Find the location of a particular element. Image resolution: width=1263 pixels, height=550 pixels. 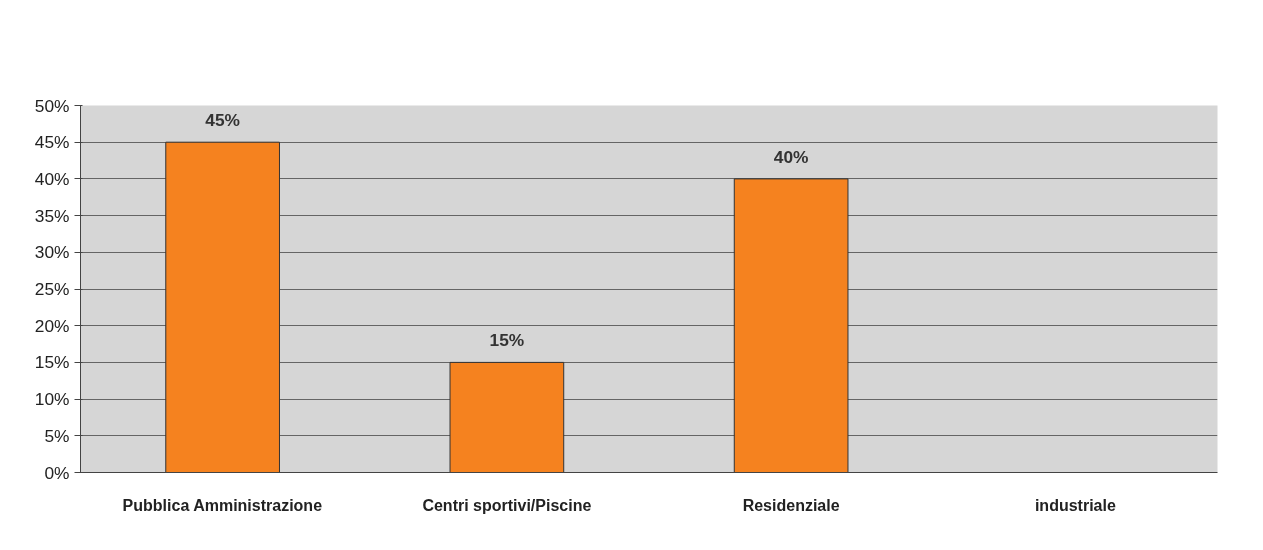

y-tick-label: 20% is located at coordinates (52, 325).